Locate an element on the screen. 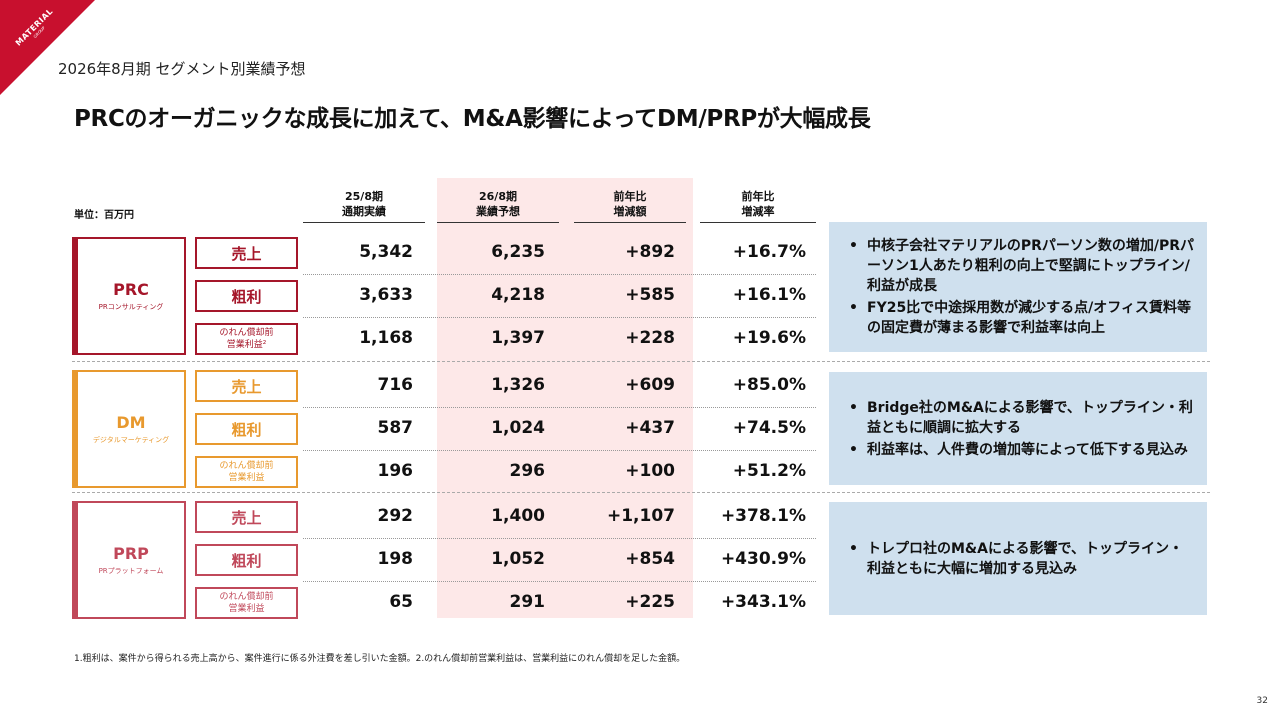  commentary-bullet: Bridge社のM&Aによる影響で、トップライン・利益ともに順調に拡大する is located at coordinates (1019, 418).